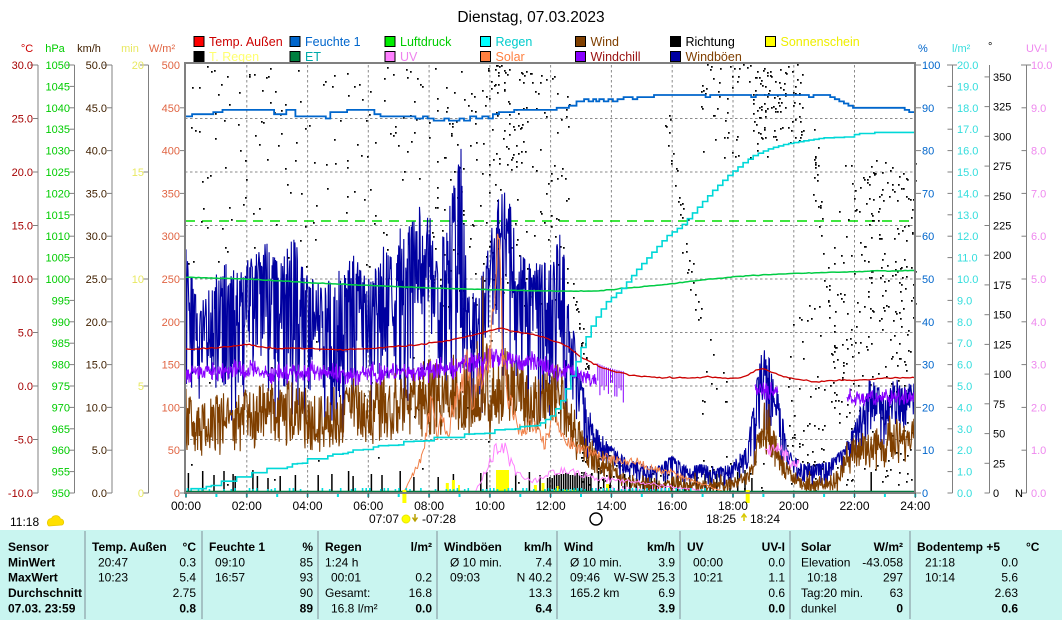  What do you see at coordinates (61, 494) in the screenshot?
I see `svg-text: 950` at bounding box center [61, 494].